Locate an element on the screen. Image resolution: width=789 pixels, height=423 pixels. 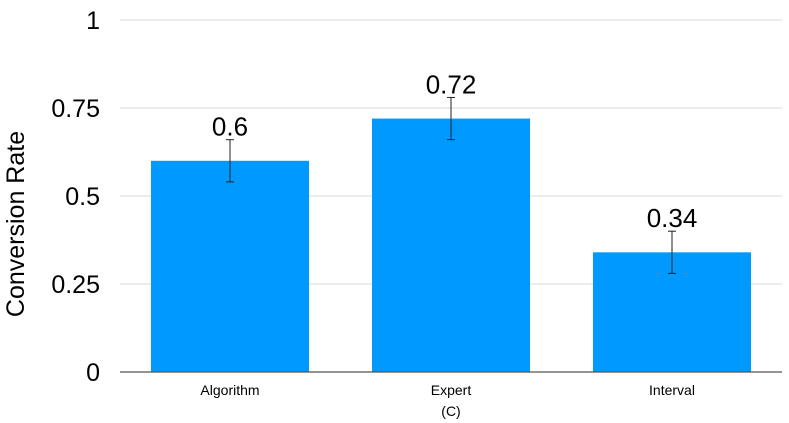
y-tick-label: 0.75 is located at coordinates (75, 109).